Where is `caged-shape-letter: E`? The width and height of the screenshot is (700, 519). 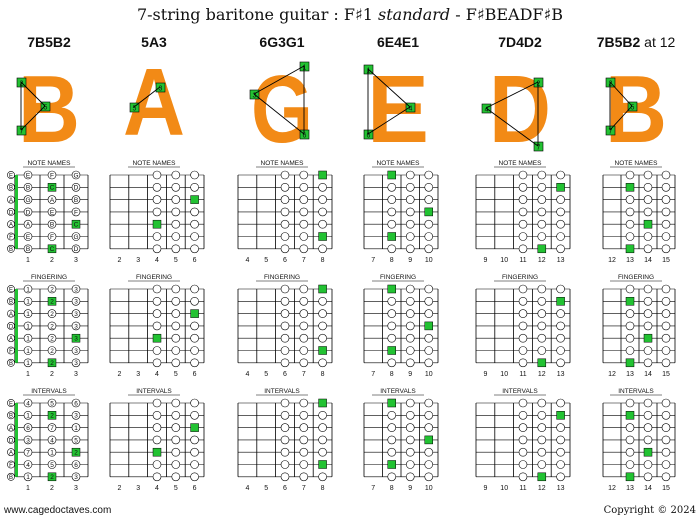 caged-shape-letter: E is located at coordinates (398, 109).